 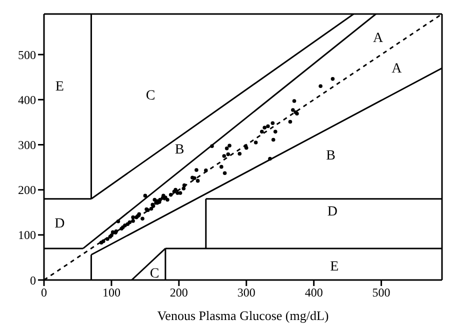 What do you see at coordinates (27, 99) in the screenshot?
I see `y-tick-label: 400` at bounding box center [27, 99].